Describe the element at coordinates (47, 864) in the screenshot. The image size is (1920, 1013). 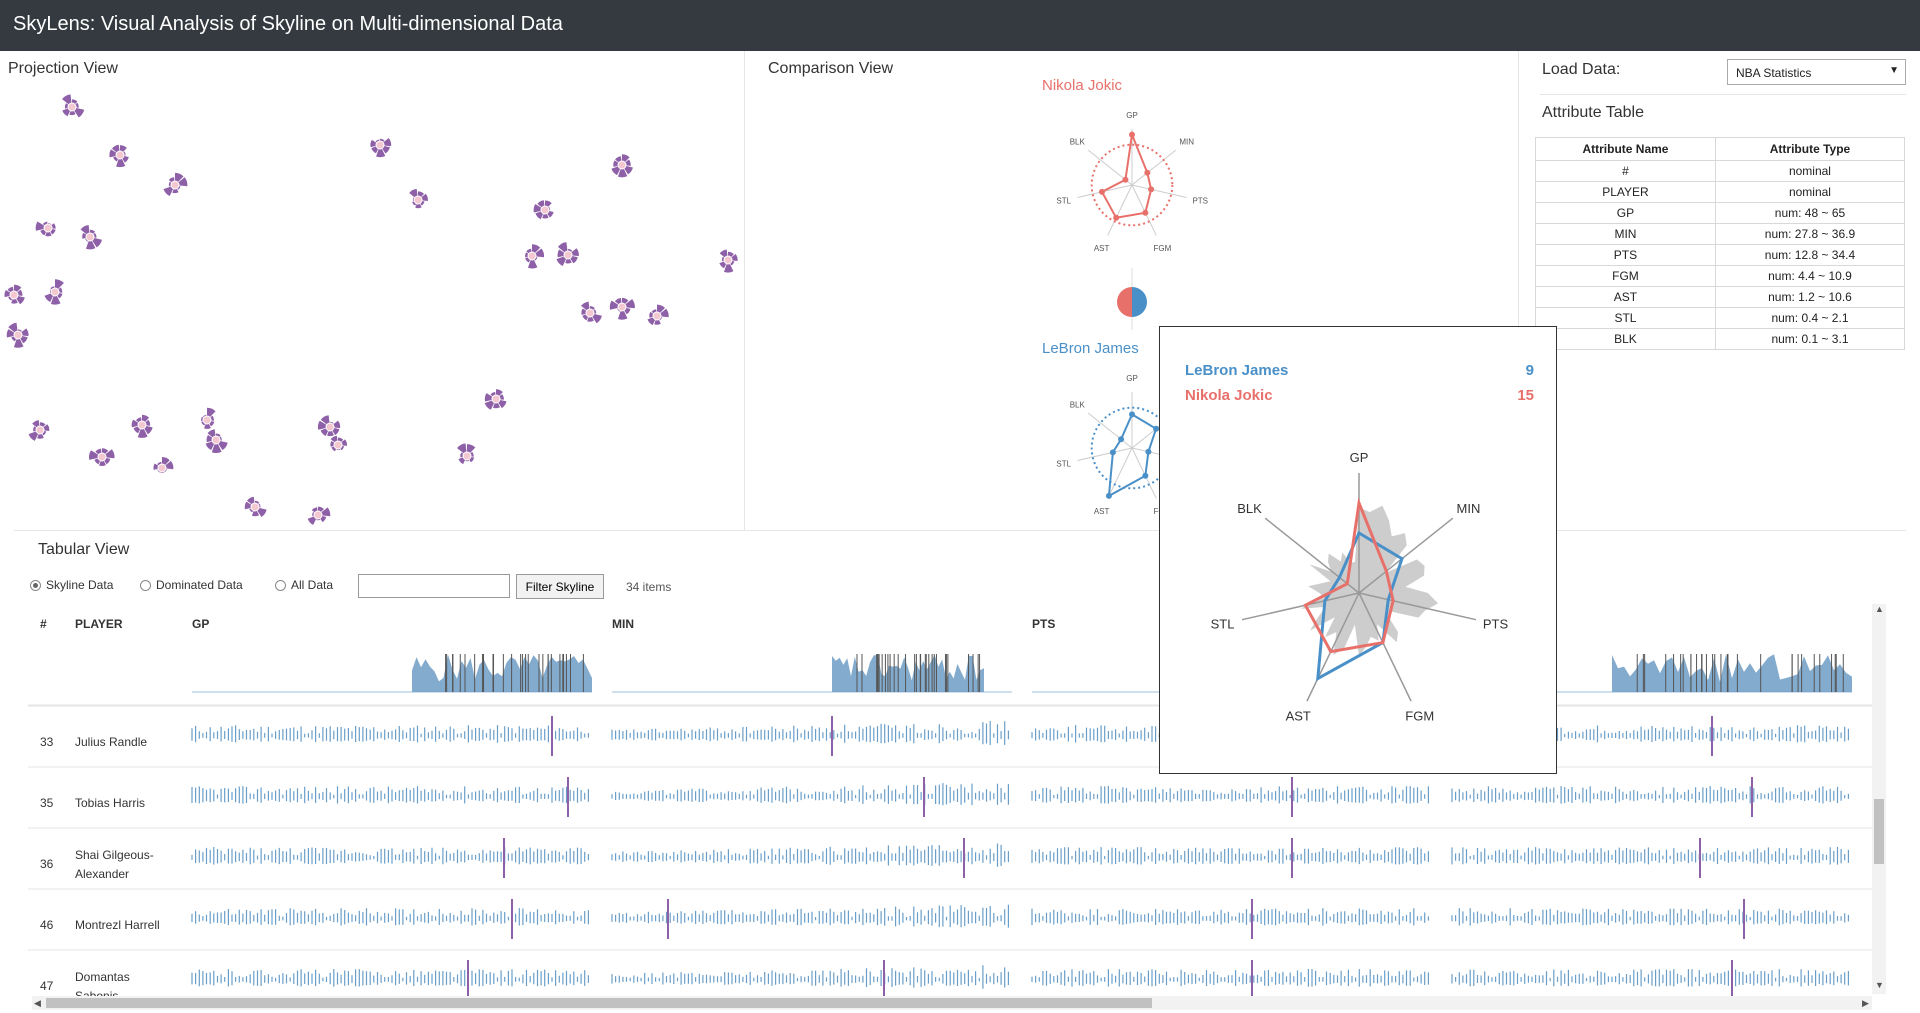
I see `row-id: 36` at that location.